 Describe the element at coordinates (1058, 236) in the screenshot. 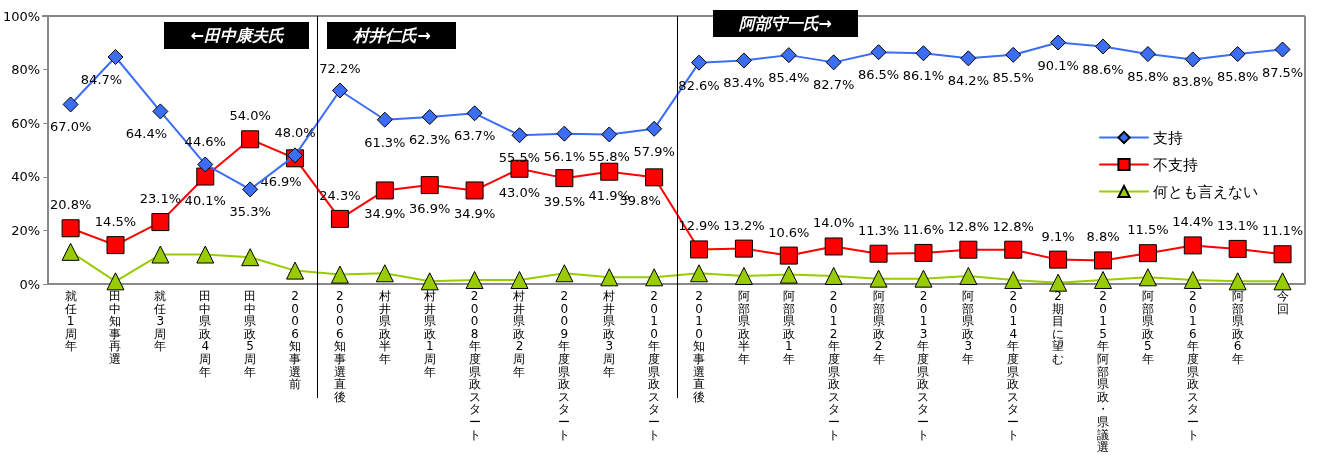

I see `data-label: 9.1%` at that location.